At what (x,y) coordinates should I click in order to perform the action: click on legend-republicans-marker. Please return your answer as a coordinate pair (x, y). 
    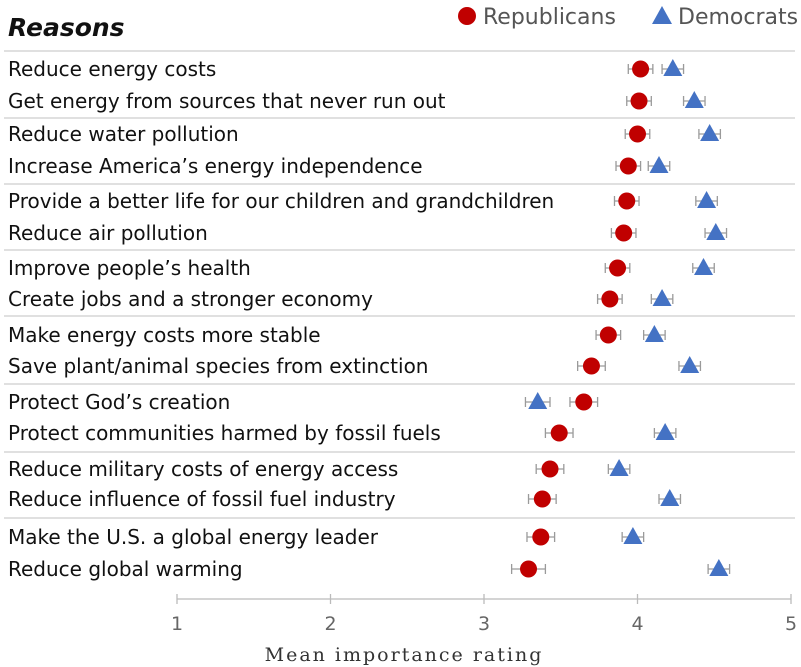
    Looking at the image, I should click on (467, 16).